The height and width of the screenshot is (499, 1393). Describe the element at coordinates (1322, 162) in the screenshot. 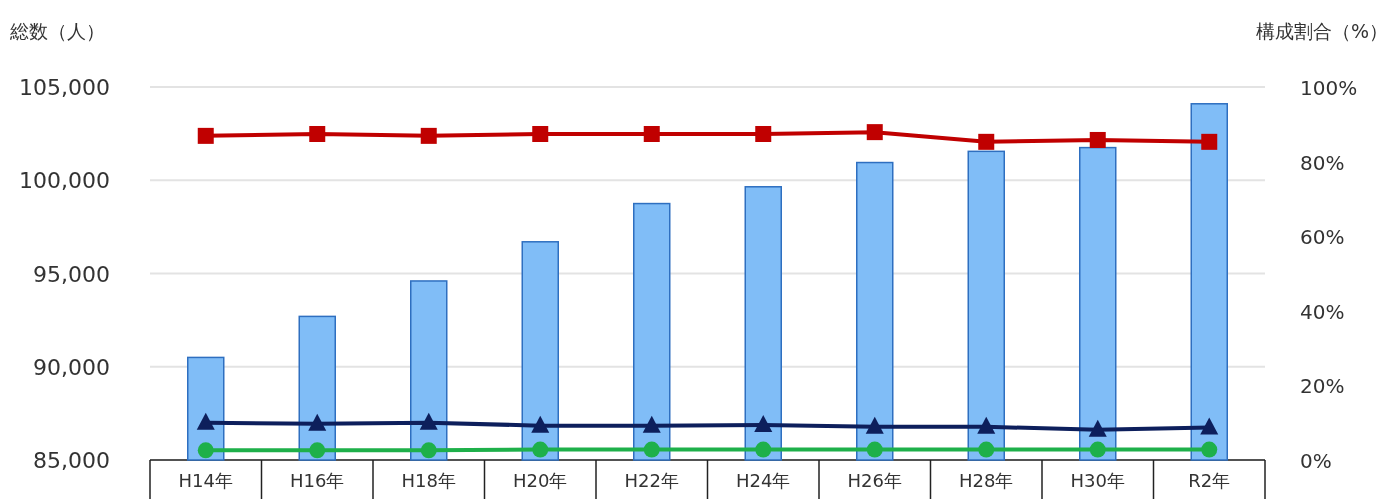

I see `y2-tick-label: 80%` at that location.